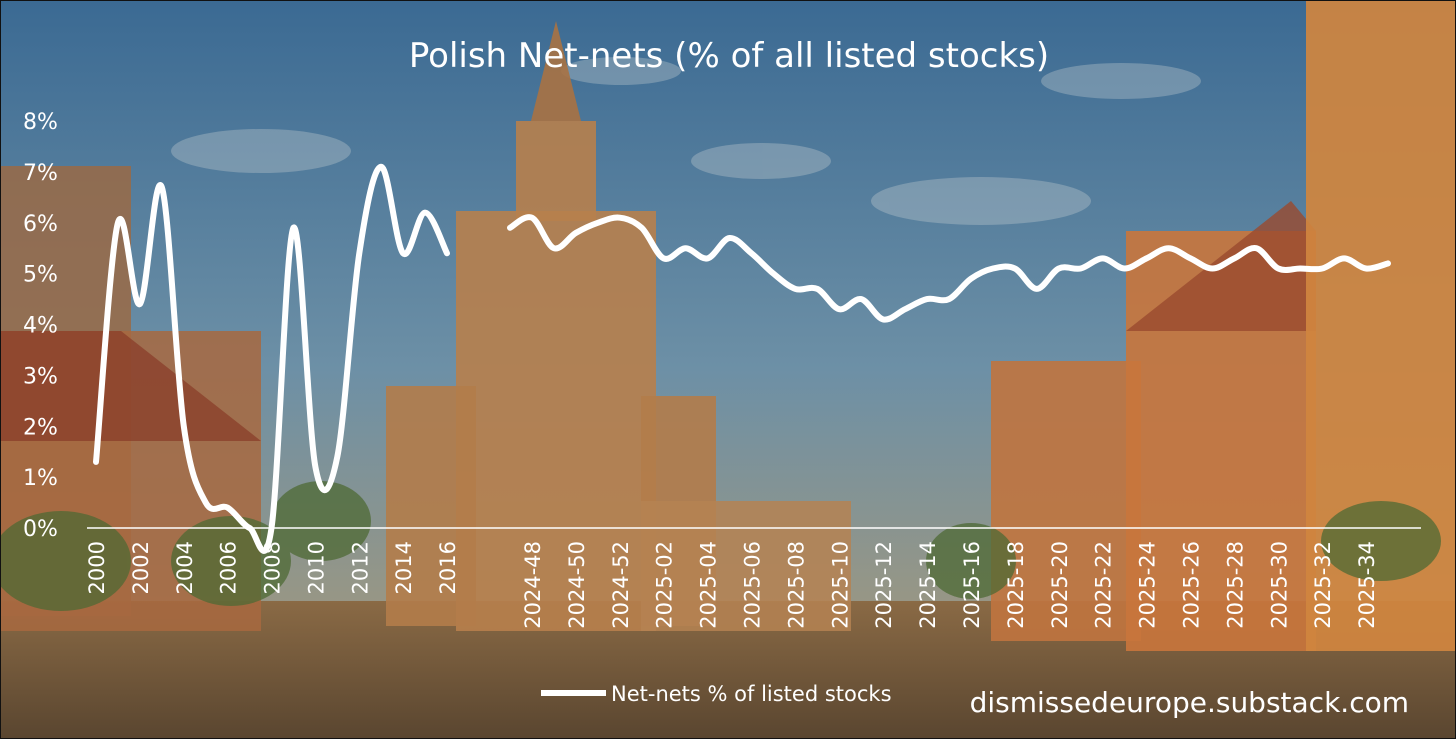 Image resolution: width=1456 pixels, height=739 pixels. Describe the element at coordinates (709, 585) in the screenshot. I see `x-tick-label: 2025-04` at that location.